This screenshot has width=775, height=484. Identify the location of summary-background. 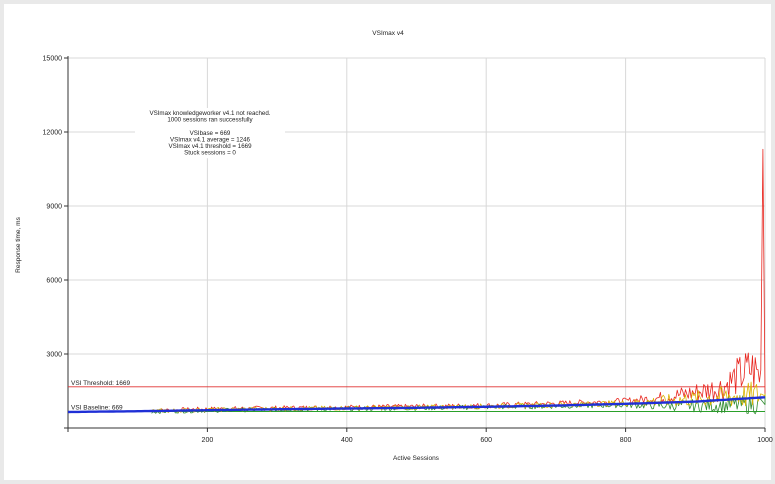
(210, 133).